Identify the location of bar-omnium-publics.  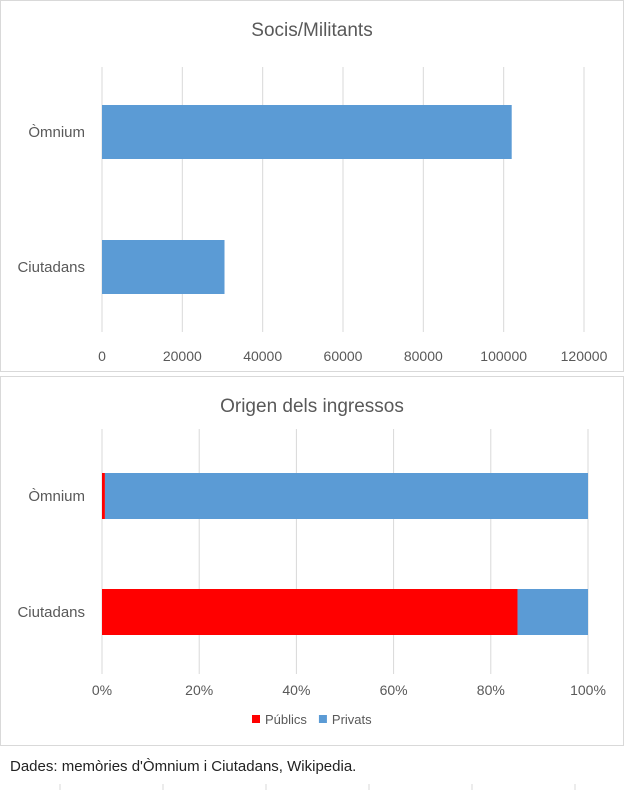
(103, 496).